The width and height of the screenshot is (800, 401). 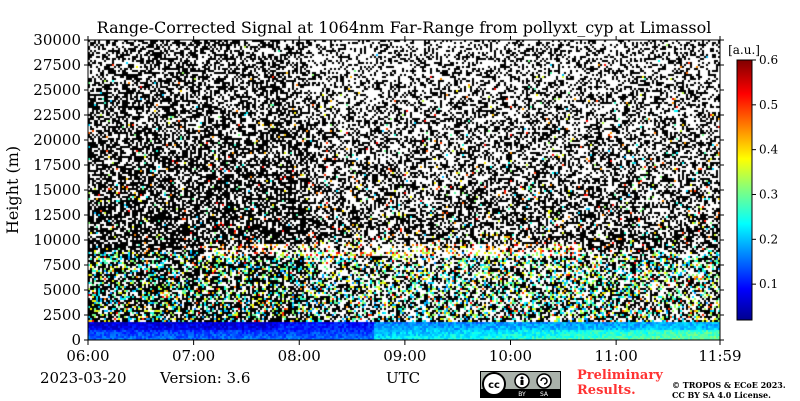 What do you see at coordinates (57, 90) in the screenshot?
I see `y-tick-label: 25000` at bounding box center [57, 90].